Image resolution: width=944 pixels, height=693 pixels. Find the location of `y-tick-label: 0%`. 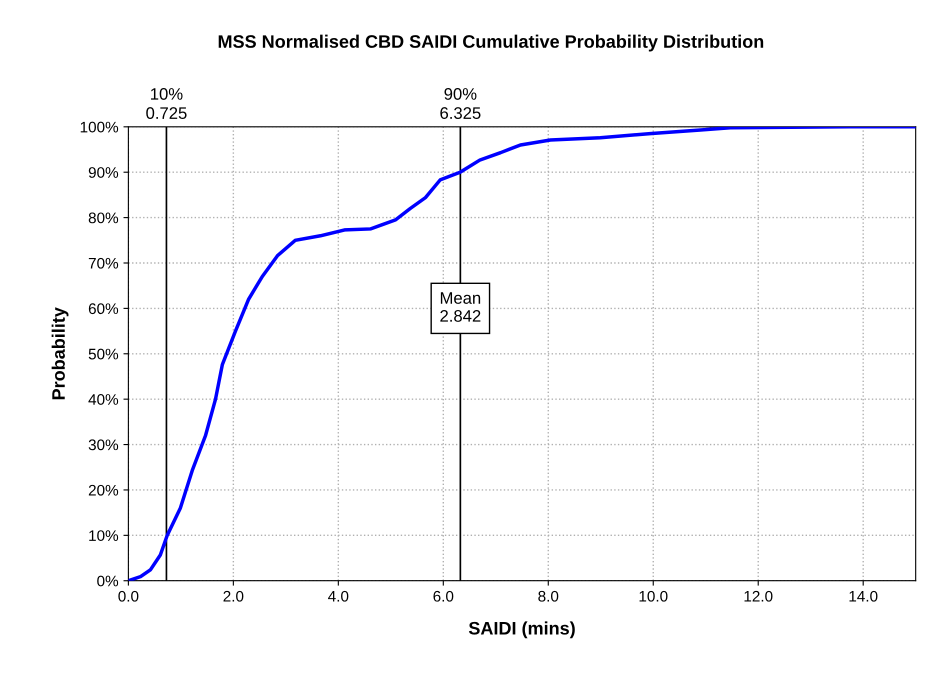

y-tick-label: 0% is located at coordinates (107, 581).